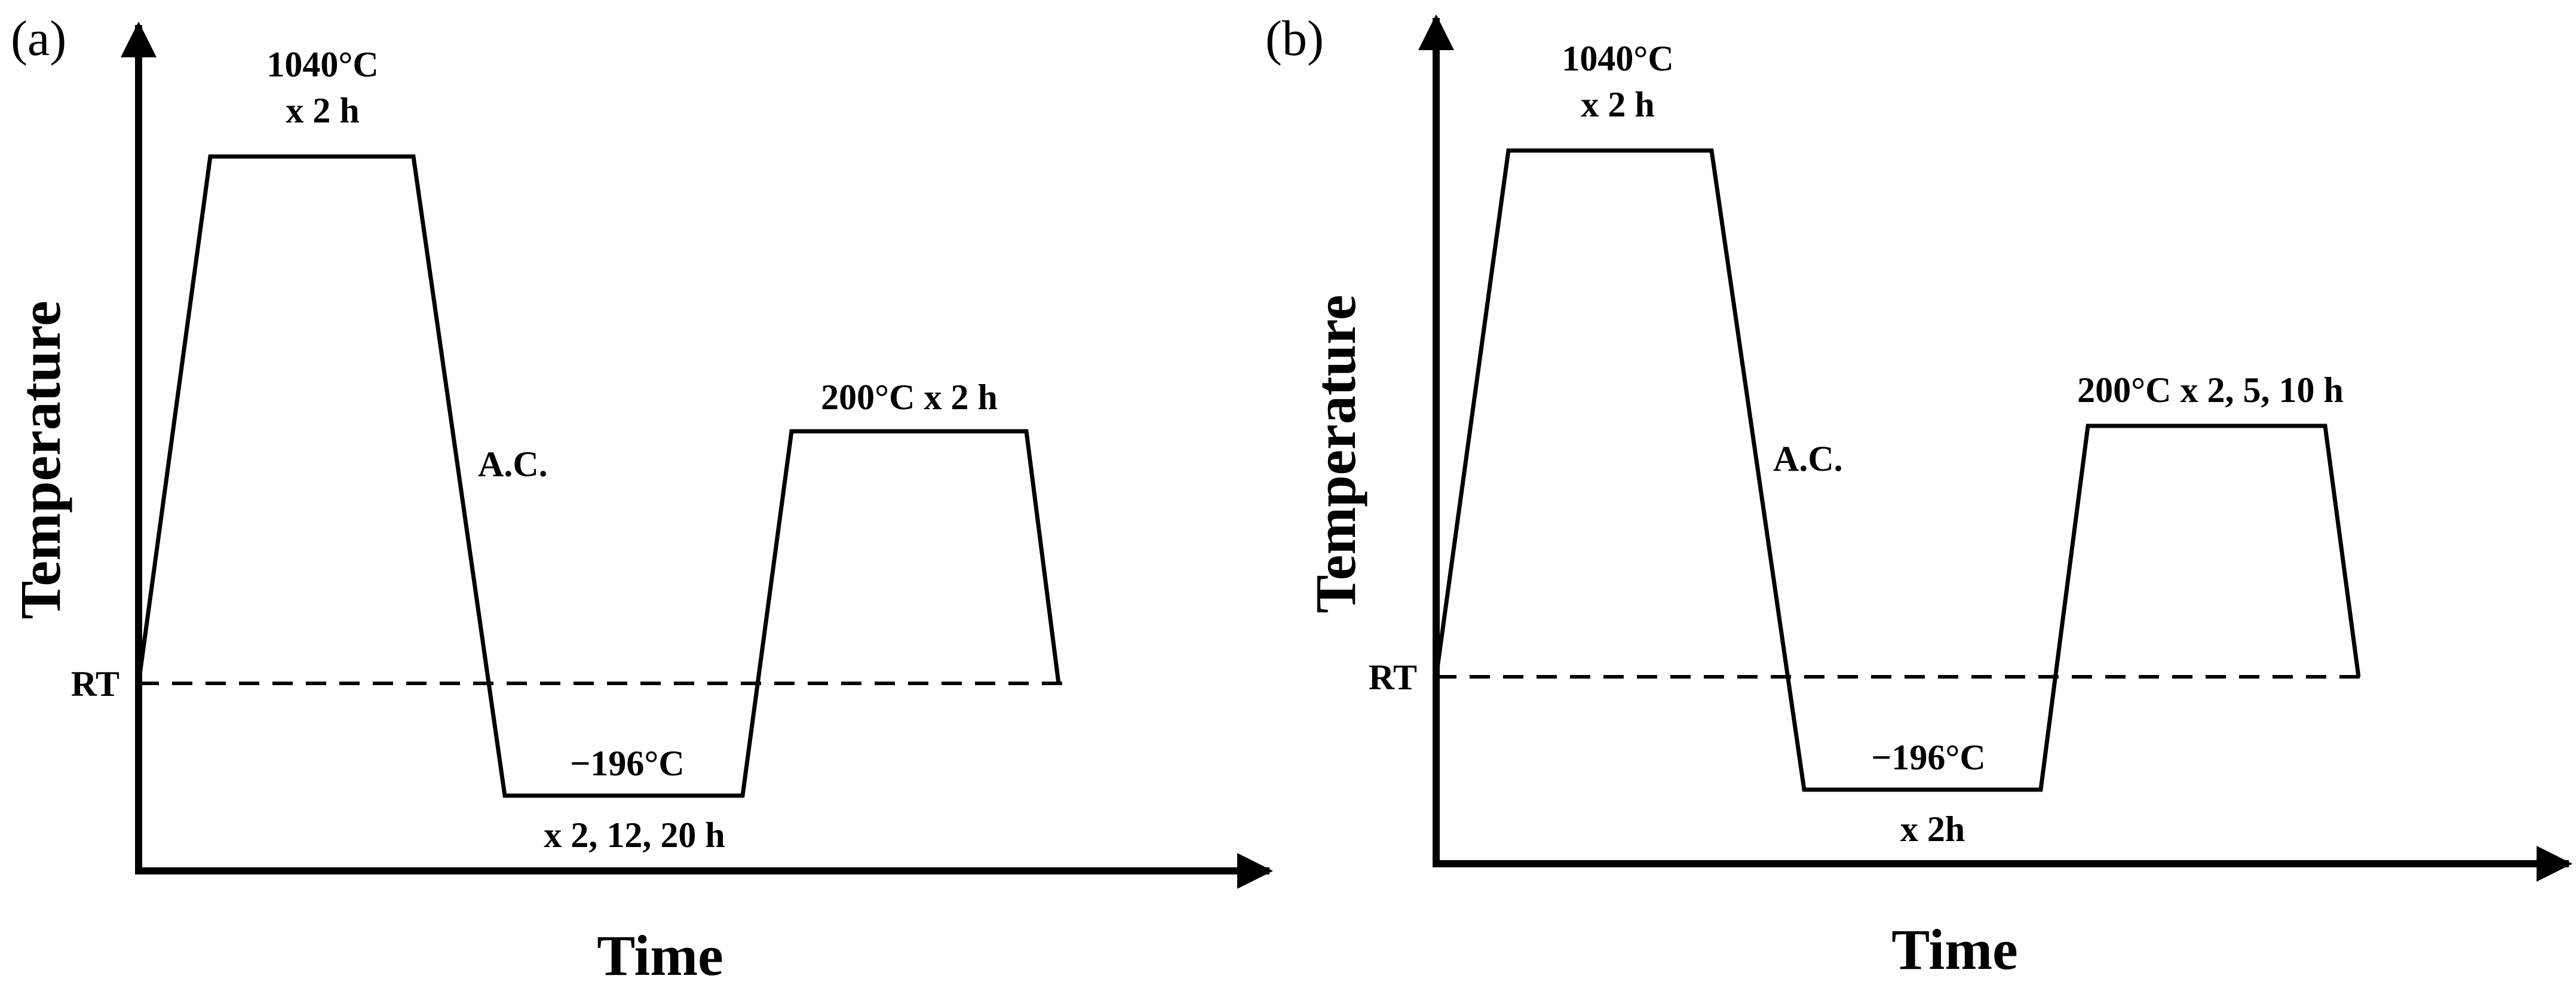  What do you see at coordinates (1933, 829) in the screenshot?
I see `cryogenic-time-label: x 2h` at bounding box center [1933, 829].